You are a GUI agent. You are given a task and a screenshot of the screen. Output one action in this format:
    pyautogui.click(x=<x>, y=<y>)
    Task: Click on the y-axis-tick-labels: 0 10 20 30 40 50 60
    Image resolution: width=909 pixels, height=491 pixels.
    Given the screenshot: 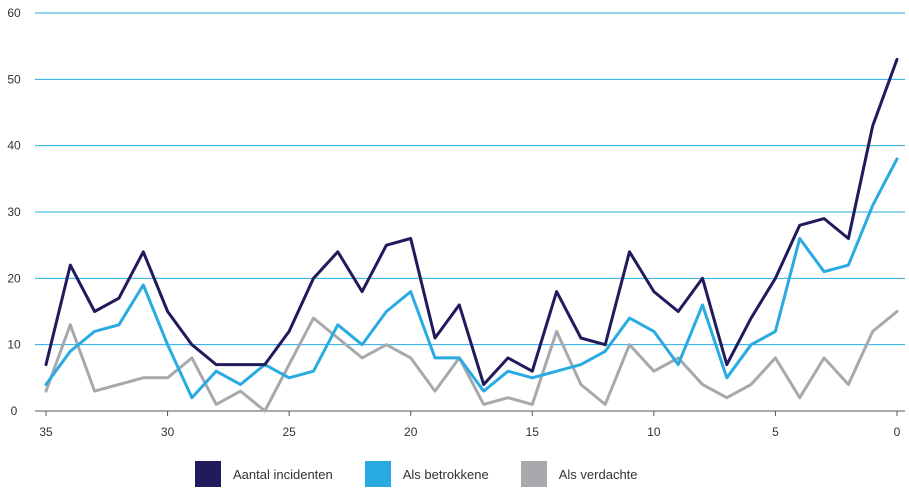 What is the action you would take?
    pyautogui.click(x=14, y=212)
    